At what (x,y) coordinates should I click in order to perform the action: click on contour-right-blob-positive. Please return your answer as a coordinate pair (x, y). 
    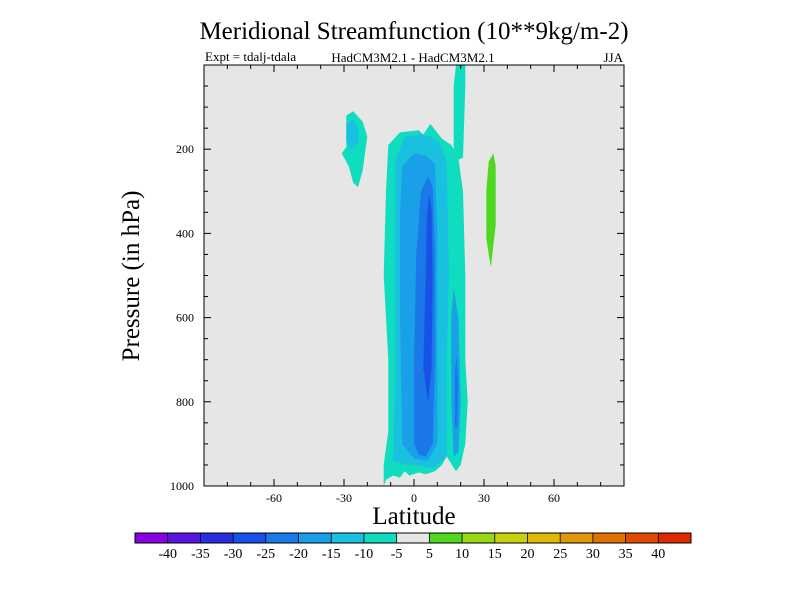
    Looking at the image, I should click on (491, 210).